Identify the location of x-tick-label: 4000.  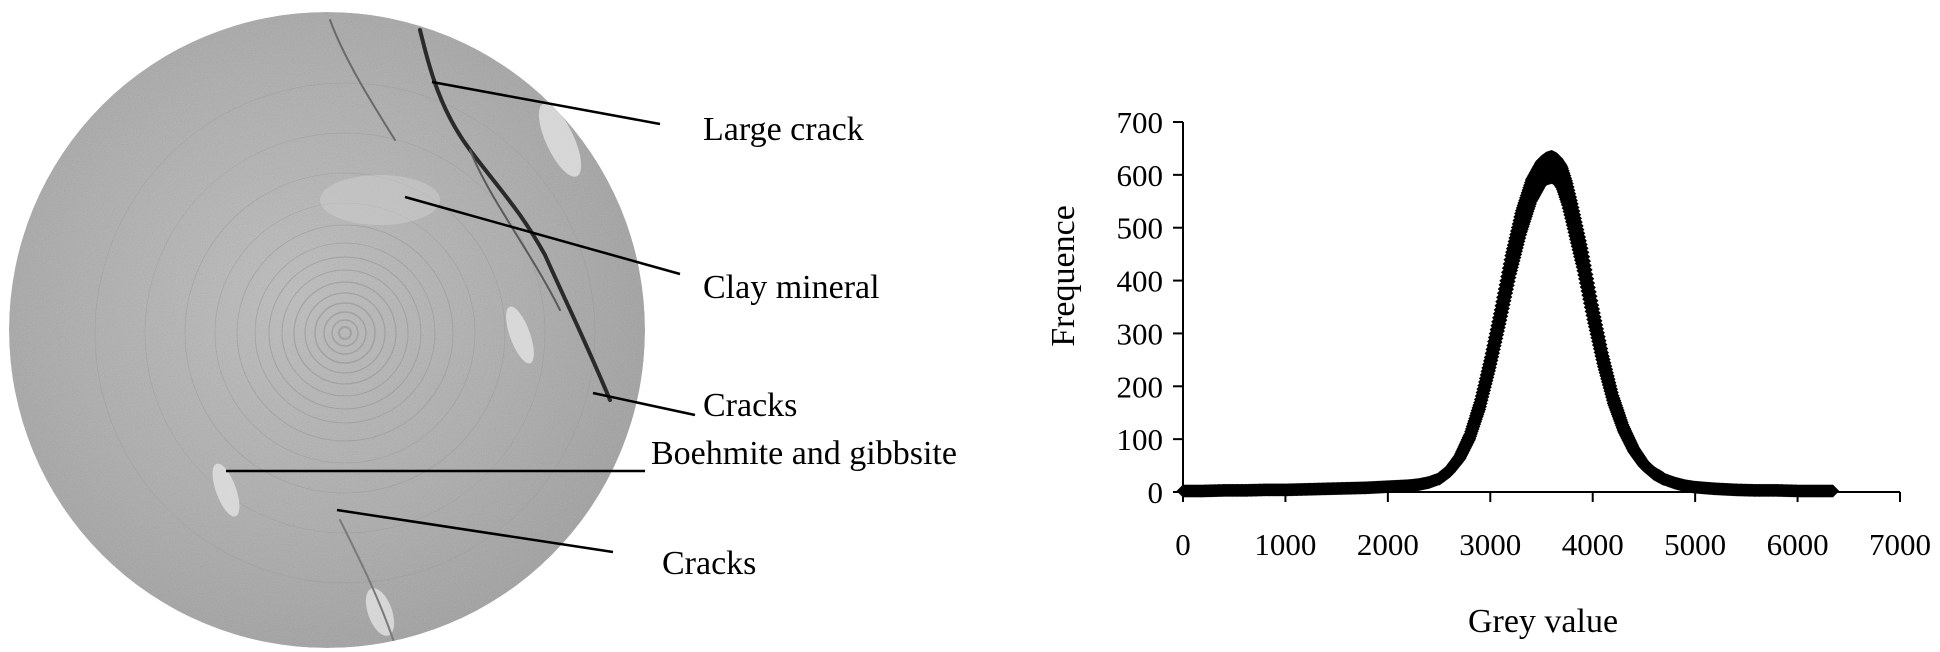
(1593, 544).